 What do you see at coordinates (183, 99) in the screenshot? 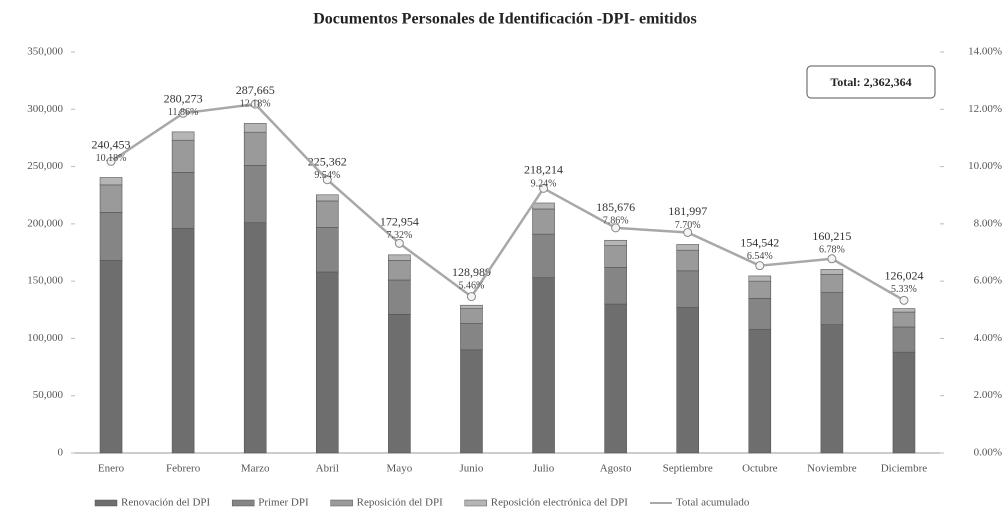
I see `total-label: 280,273` at bounding box center [183, 99].